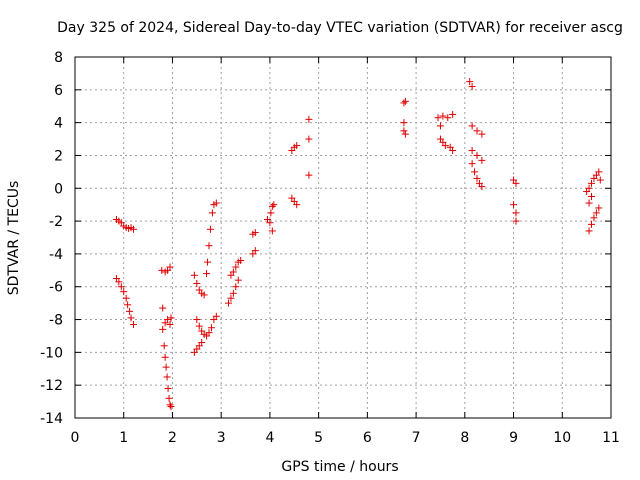 This screenshot has width=640, height=480. I want to click on x-tick-label: 7, so click(416, 438).